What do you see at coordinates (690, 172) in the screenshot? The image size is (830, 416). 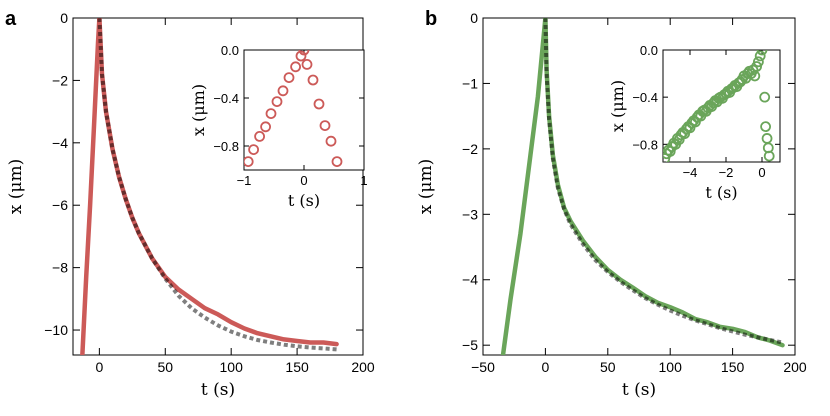 I see `panel-b-inset-x-tick-label: −4` at bounding box center [690, 172].